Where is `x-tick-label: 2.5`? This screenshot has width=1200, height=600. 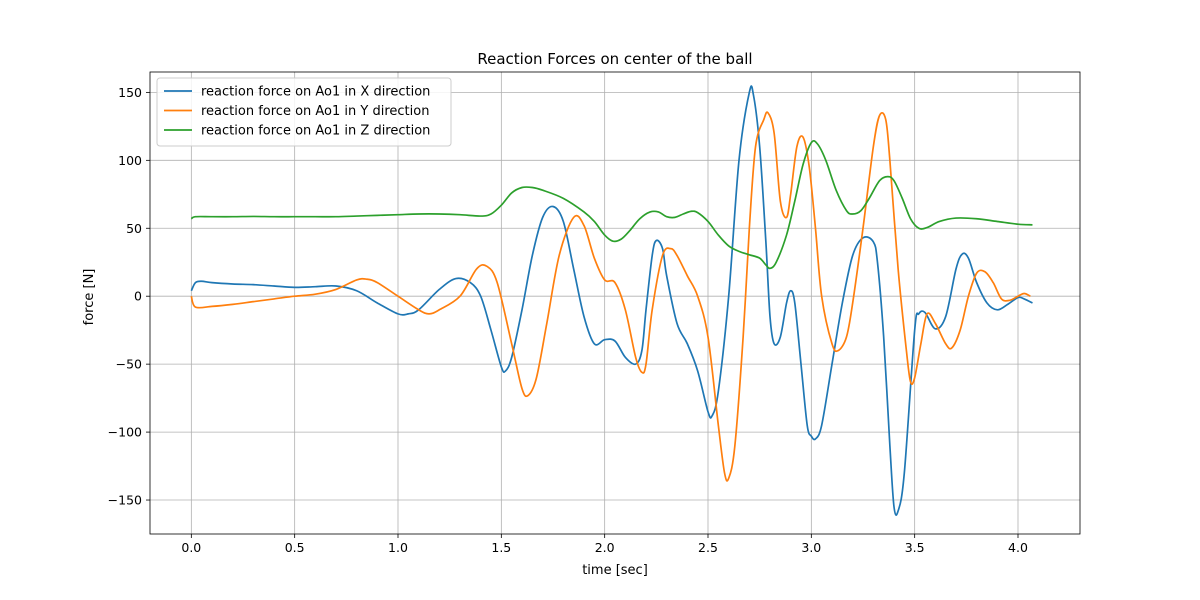
x-tick-label: 2.5 is located at coordinates (708, 547).